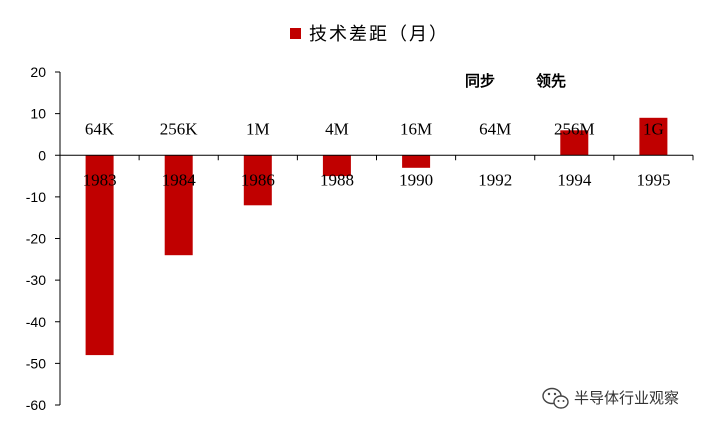 The width and height of the screenshot is (721, 433). I want to click on x-tick-label: 1988, so click(337, 179).